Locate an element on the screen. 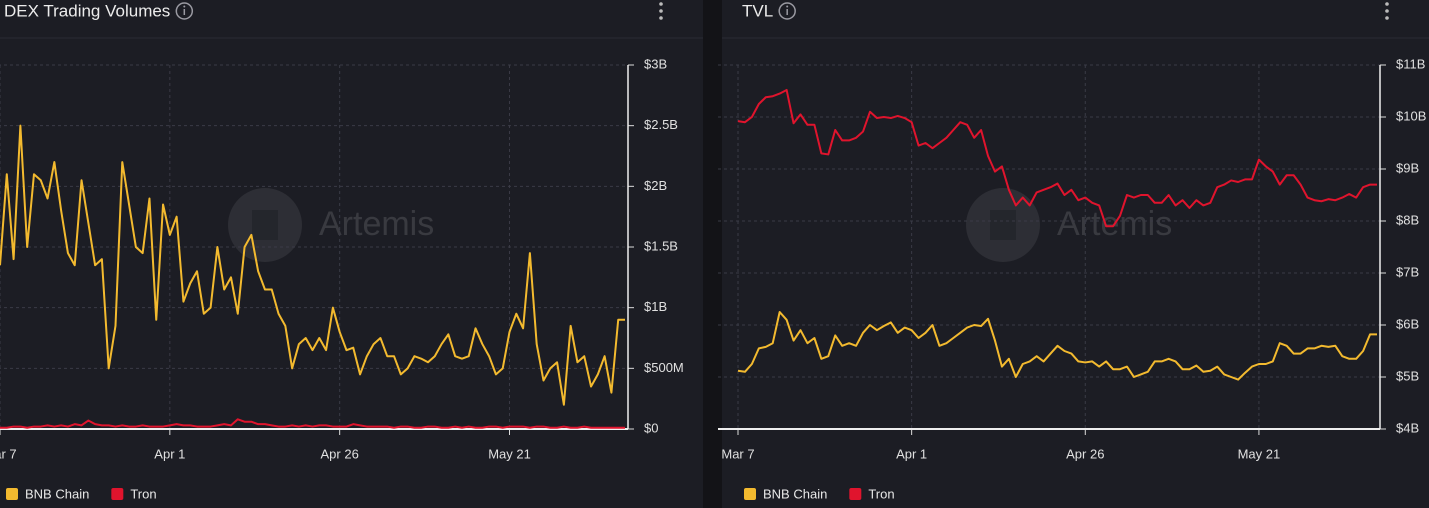 This screenshot has height=508, width=1429. panel-title: DEX Trading Volumes is located at coordinates (87, 10).